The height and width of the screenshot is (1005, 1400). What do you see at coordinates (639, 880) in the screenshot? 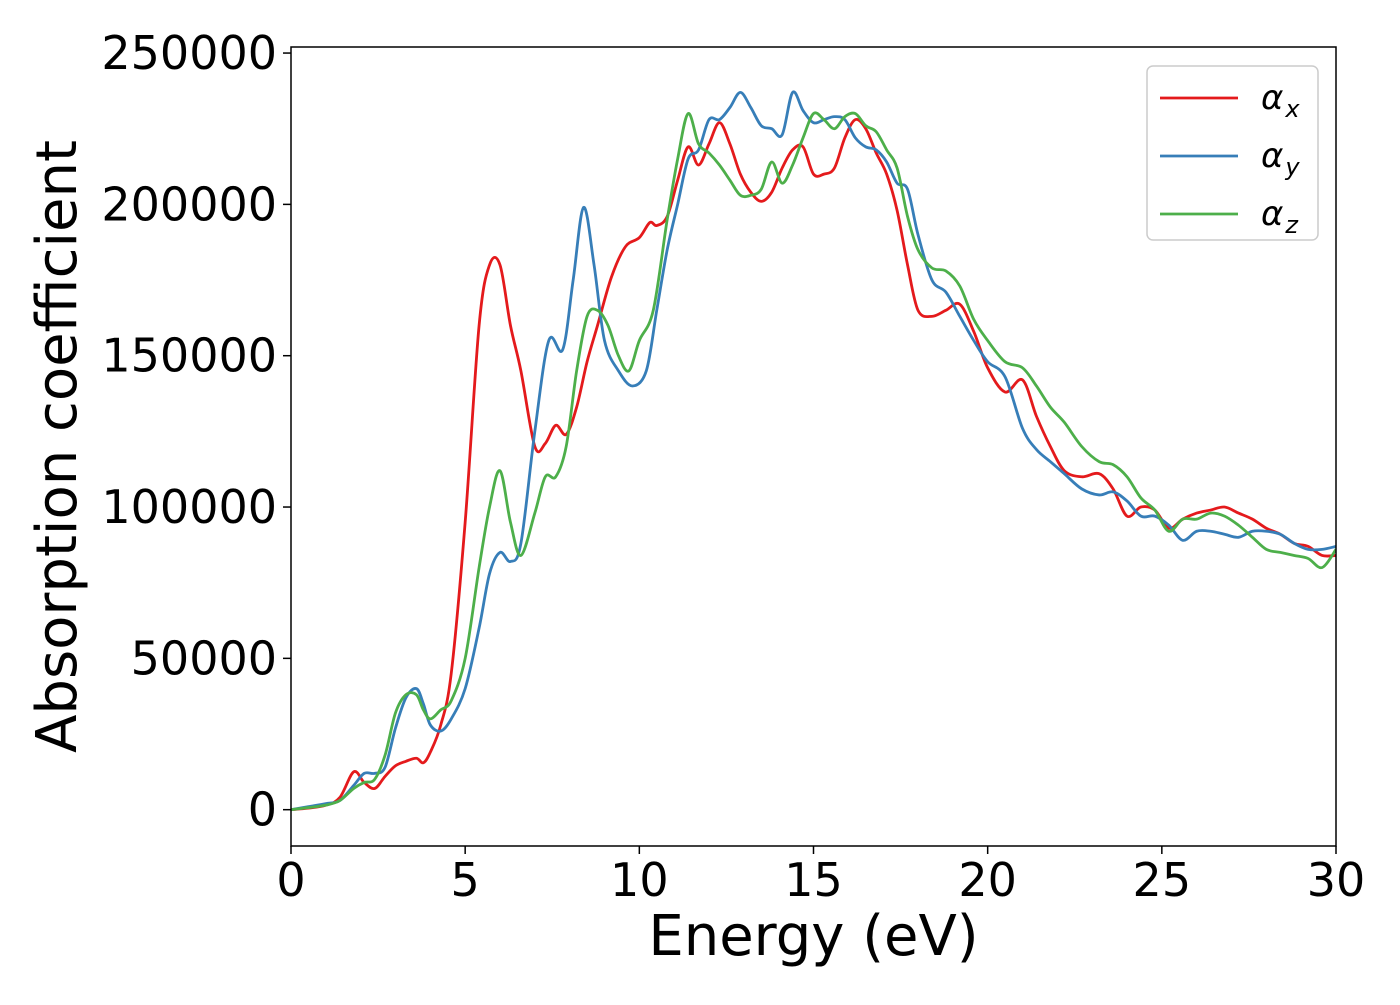
I see `x-tick-label: 10` at bounding box center [639, 880].